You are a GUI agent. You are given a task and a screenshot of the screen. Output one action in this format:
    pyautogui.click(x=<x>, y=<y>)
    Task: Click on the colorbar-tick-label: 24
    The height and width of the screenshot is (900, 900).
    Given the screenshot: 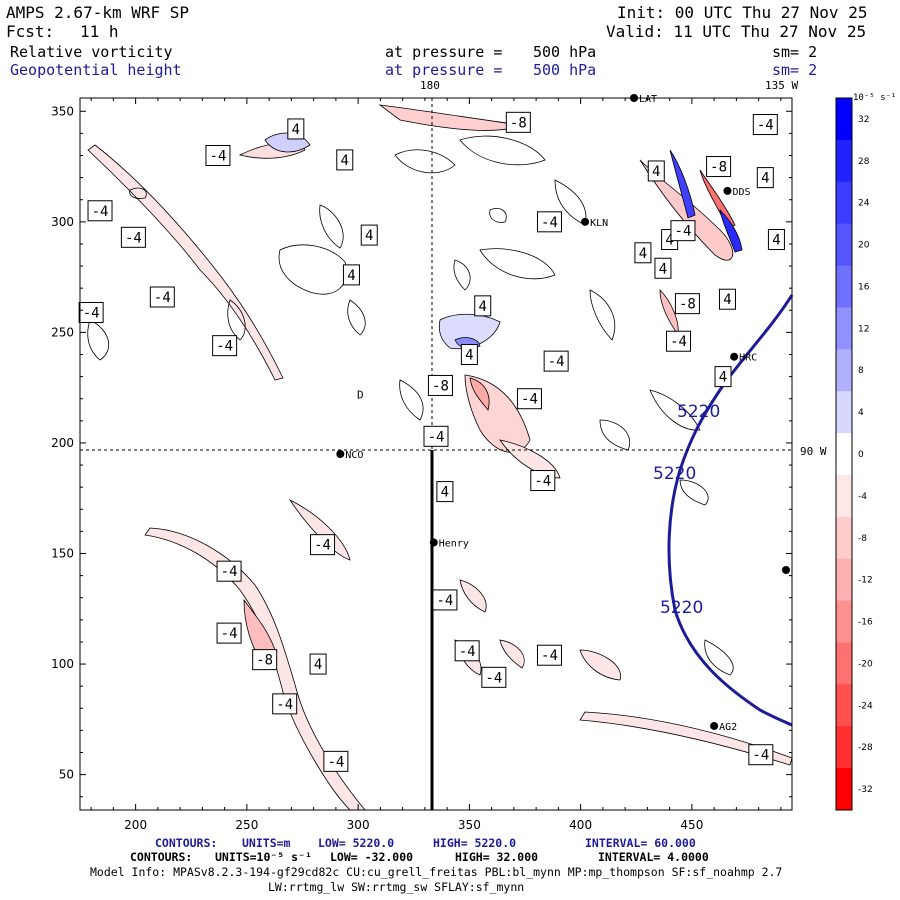 What is the action you would take?
    pyautogui.click(x=864, y=204)
    